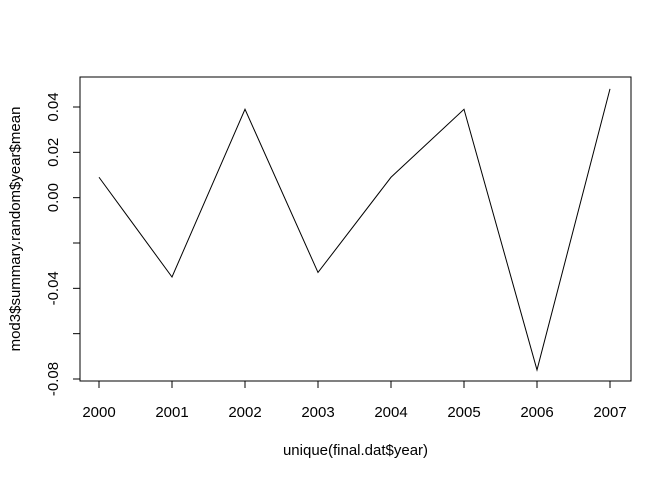 The height and width of the screenshot is (480, 672). What do you see at coordinates (53, 197) in the screenshot?
I see `y-tick-label: 0.00` at bounding box center [53, 197].